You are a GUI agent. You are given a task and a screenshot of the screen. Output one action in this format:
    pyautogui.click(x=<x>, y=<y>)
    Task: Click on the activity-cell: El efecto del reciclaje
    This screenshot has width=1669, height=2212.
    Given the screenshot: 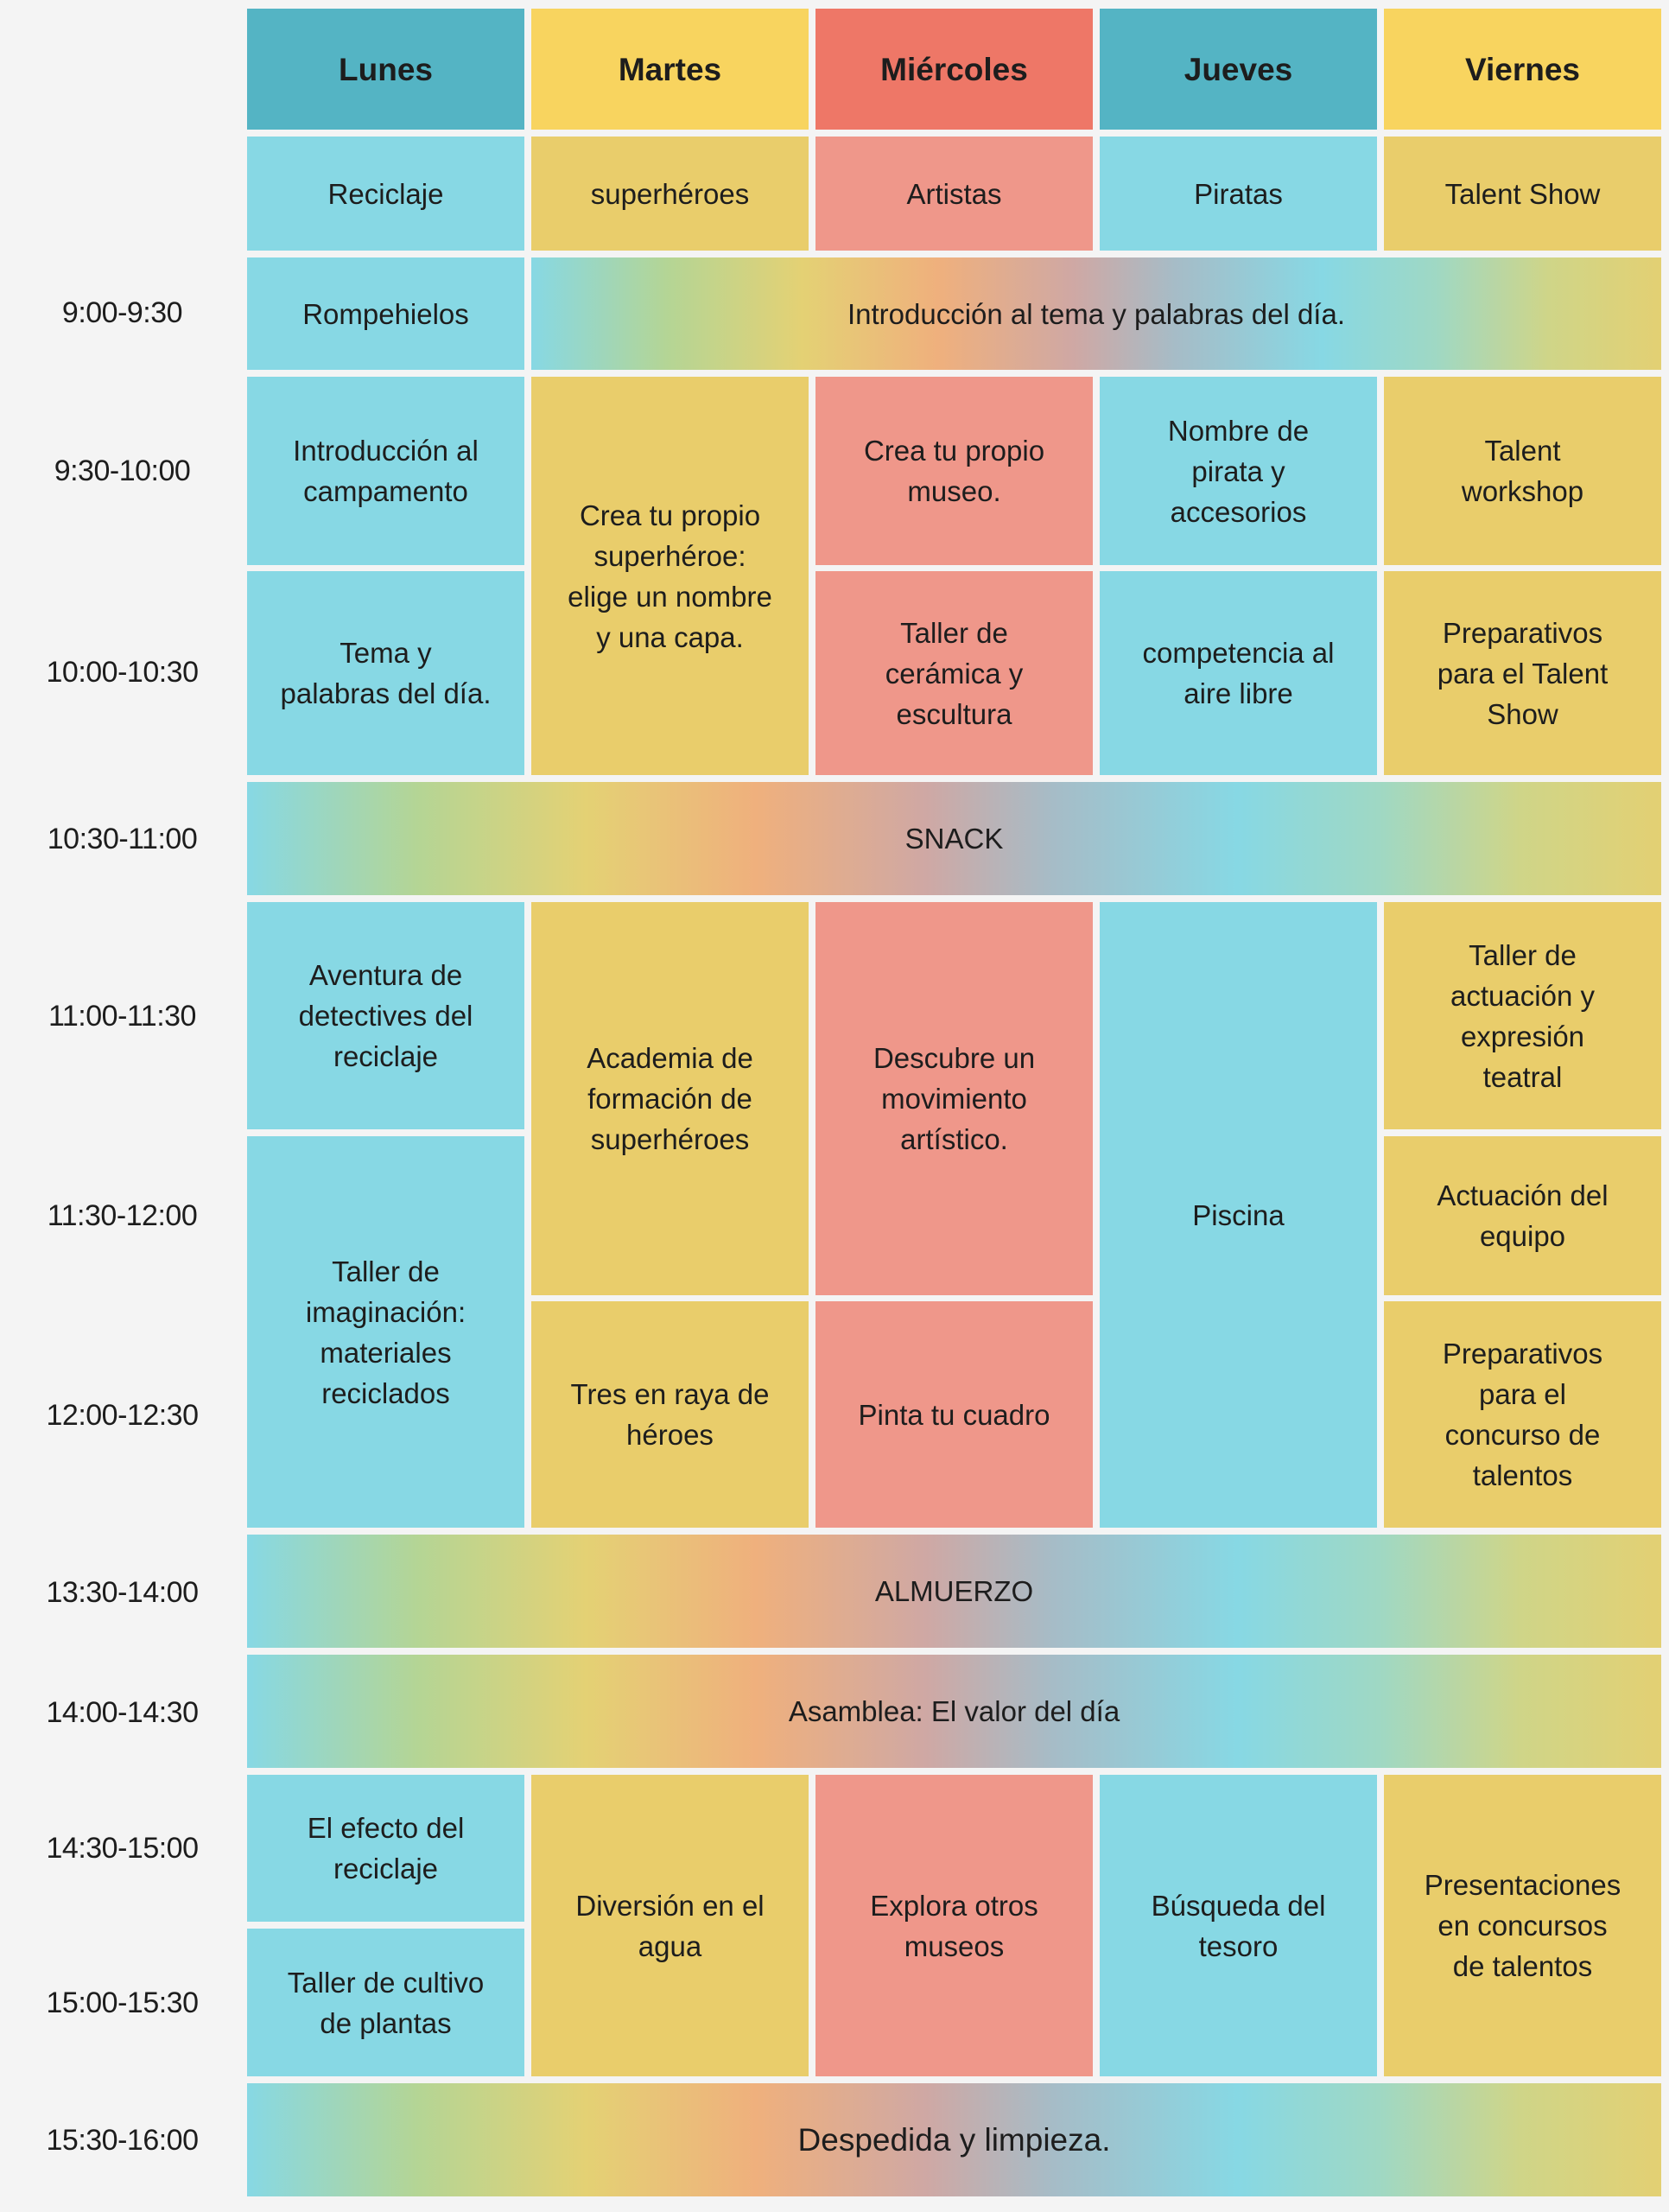 What is the action you would take?
    pyautogui.click(x=385, y=1848)
    